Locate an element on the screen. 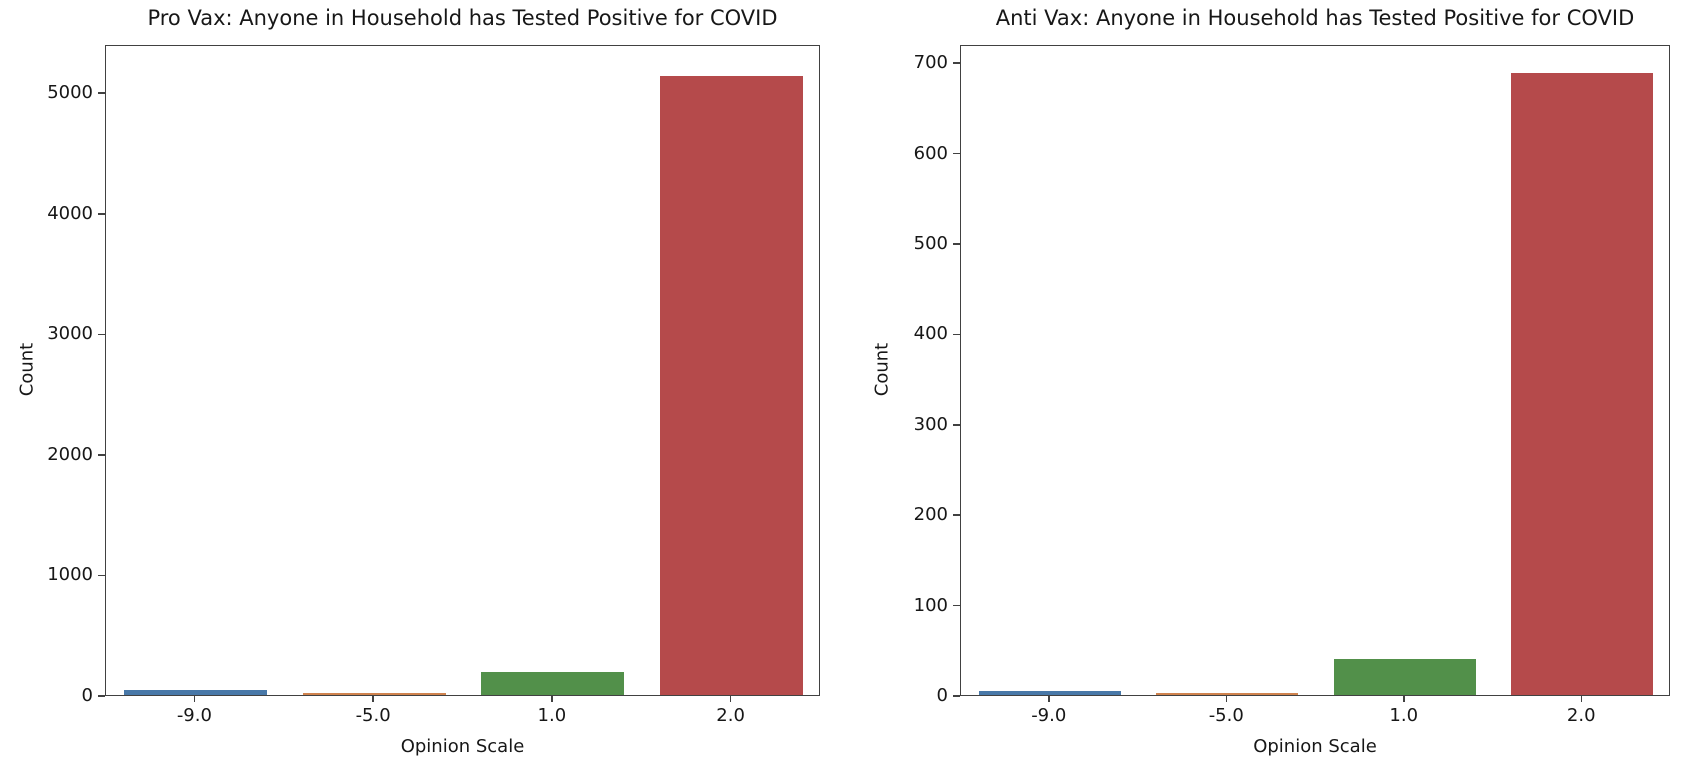  y-tick-label: 5000 is located at coordinates (70, 93).